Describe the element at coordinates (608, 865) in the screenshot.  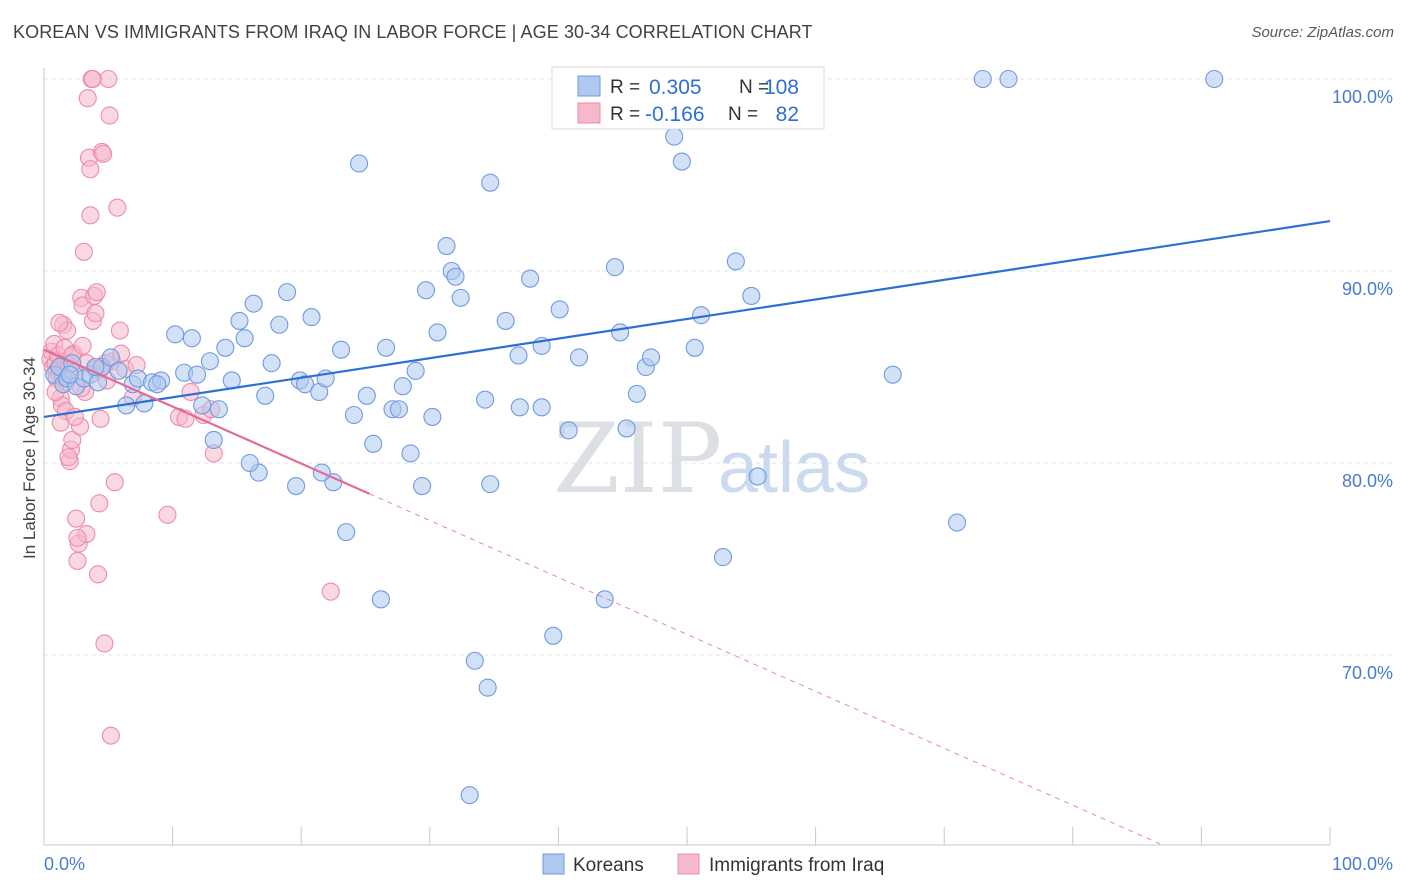
I see `bottom-legend-label-koreans: Koreans` at that location.